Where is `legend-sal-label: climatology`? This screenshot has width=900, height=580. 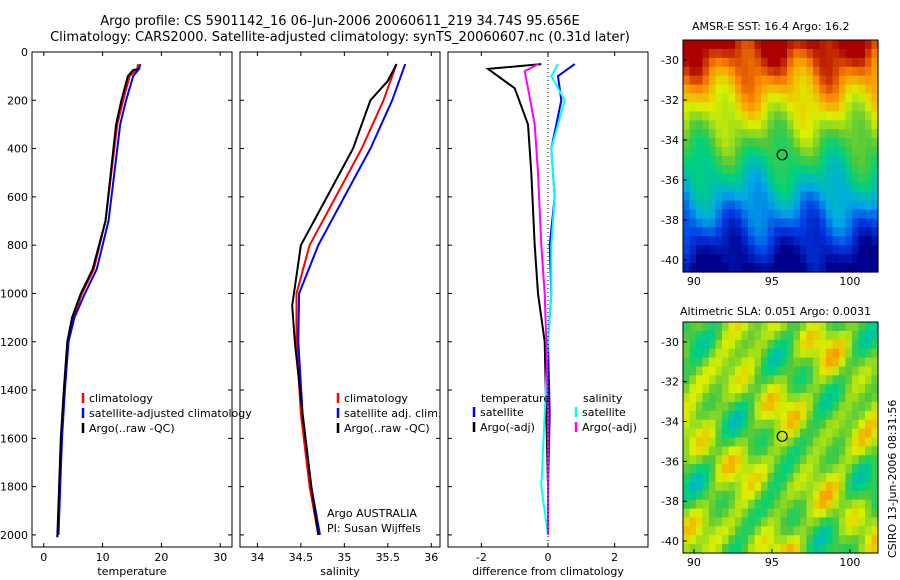 legend-sal-label: climatology is located at coordinates (376, 398).